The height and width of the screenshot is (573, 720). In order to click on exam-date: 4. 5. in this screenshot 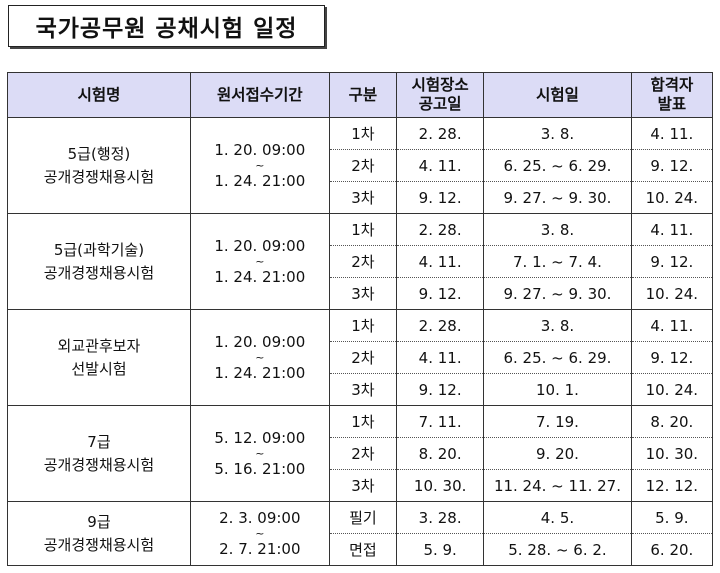, I will do `click(557, 517)`.